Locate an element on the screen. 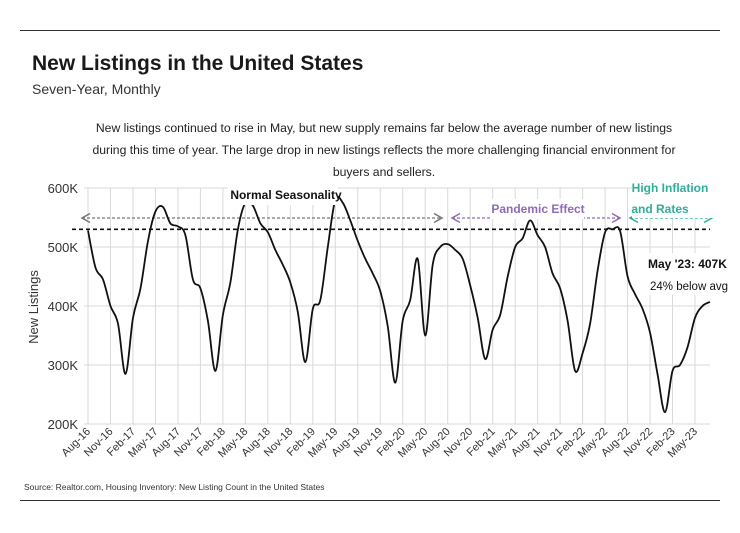  inflation-label-bg is located at coordinates (676, 198).